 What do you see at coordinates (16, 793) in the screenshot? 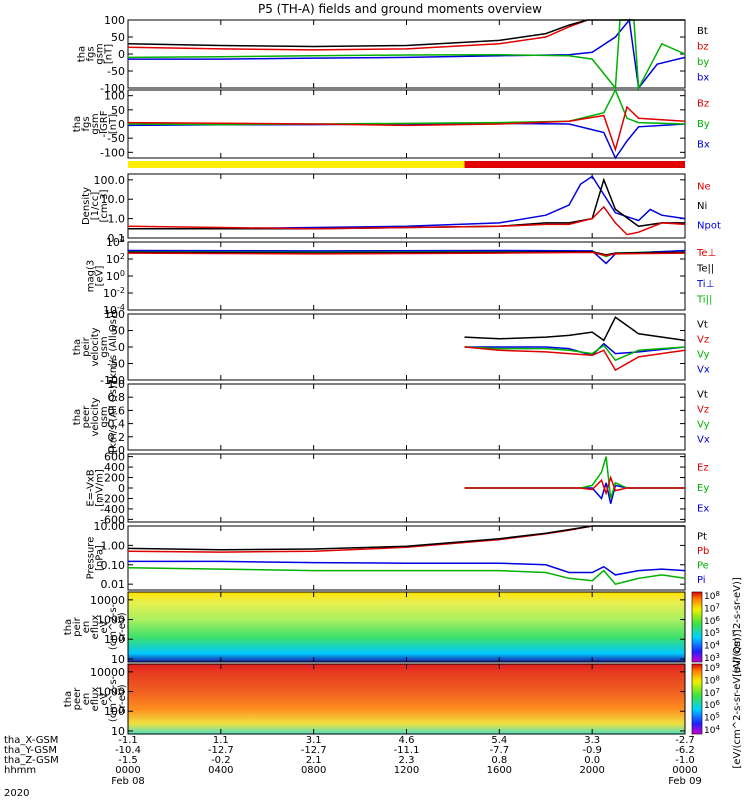
I see `footer-row-label: 2020` at bounding box center [16, 793].